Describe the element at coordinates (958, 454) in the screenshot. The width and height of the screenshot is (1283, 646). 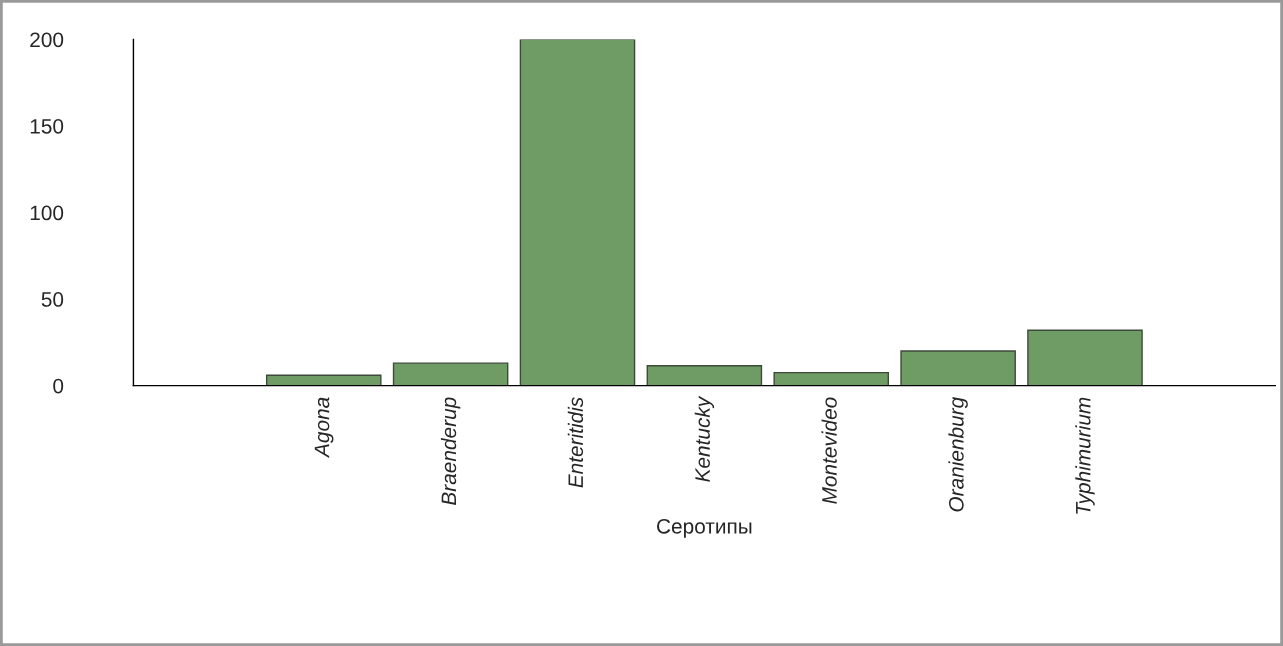
I see `x-tick-label: Oranienburg` at that location.